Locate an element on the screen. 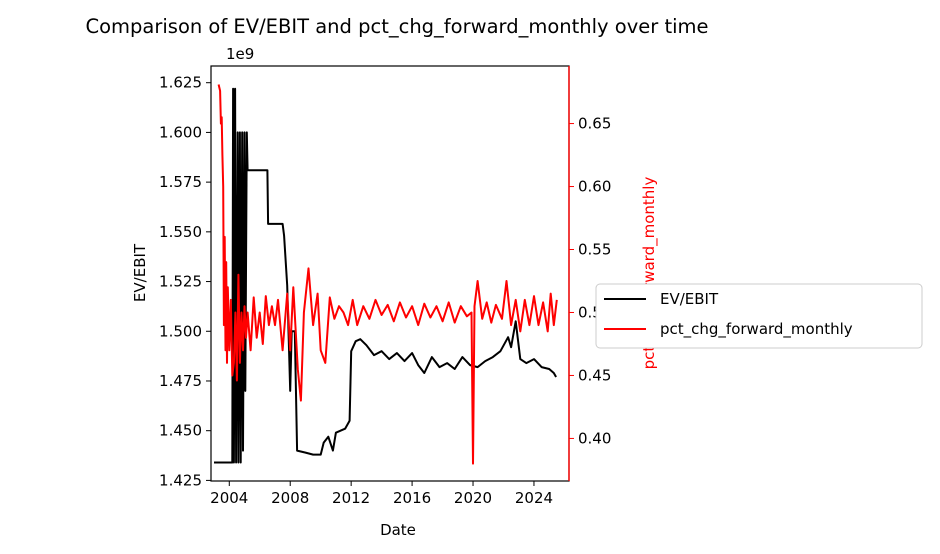  legend-box is located at coordinates (759, 316).